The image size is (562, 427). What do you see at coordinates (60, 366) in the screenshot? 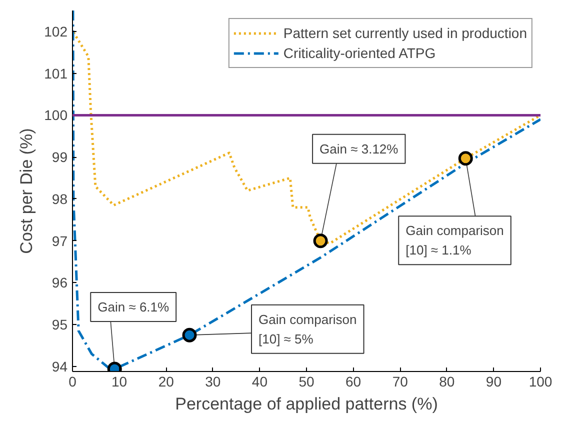
I see `y-tick-label: 94` at bounding box center [60, 366].